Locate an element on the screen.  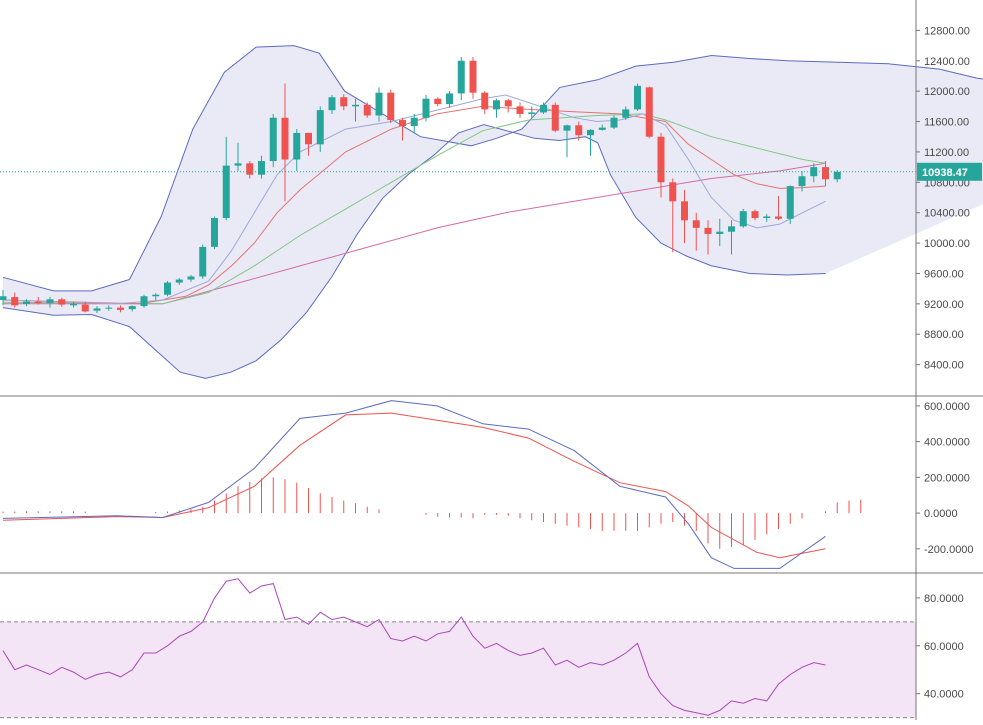
rsi-band-fill is located at coordinates (458, 669).